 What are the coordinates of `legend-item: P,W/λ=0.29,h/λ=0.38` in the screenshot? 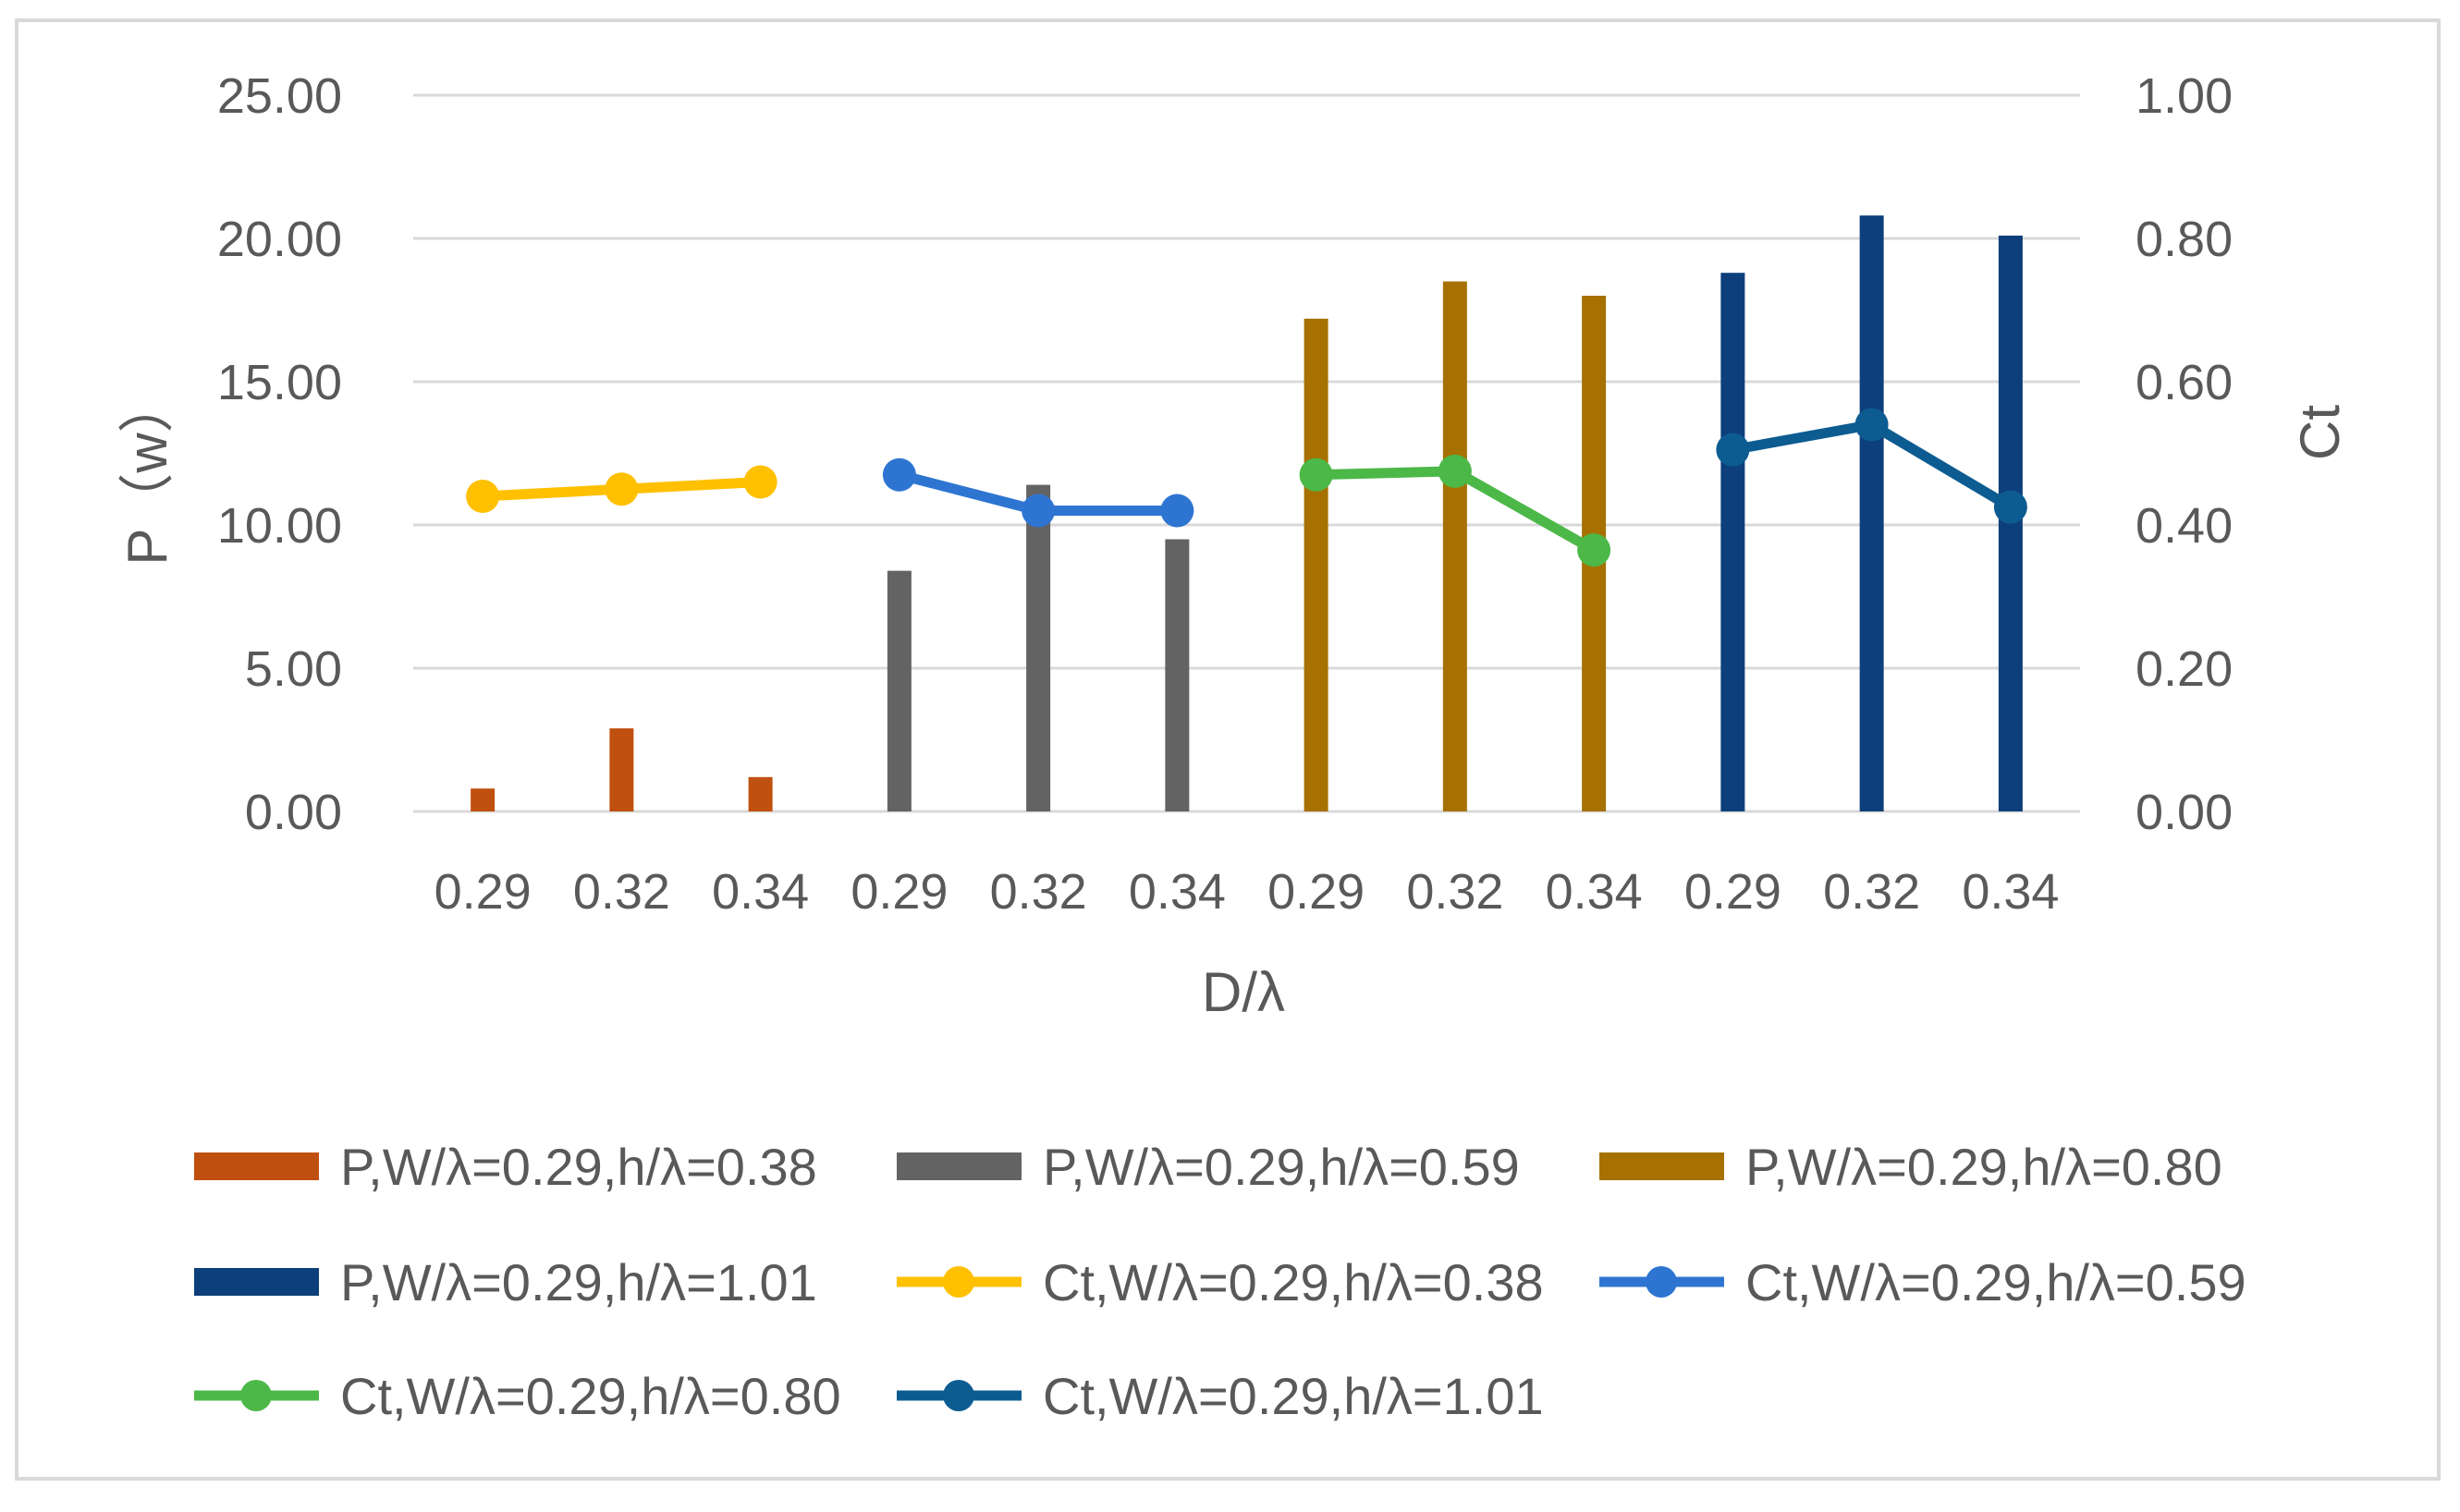 It's located at (506, 1167).